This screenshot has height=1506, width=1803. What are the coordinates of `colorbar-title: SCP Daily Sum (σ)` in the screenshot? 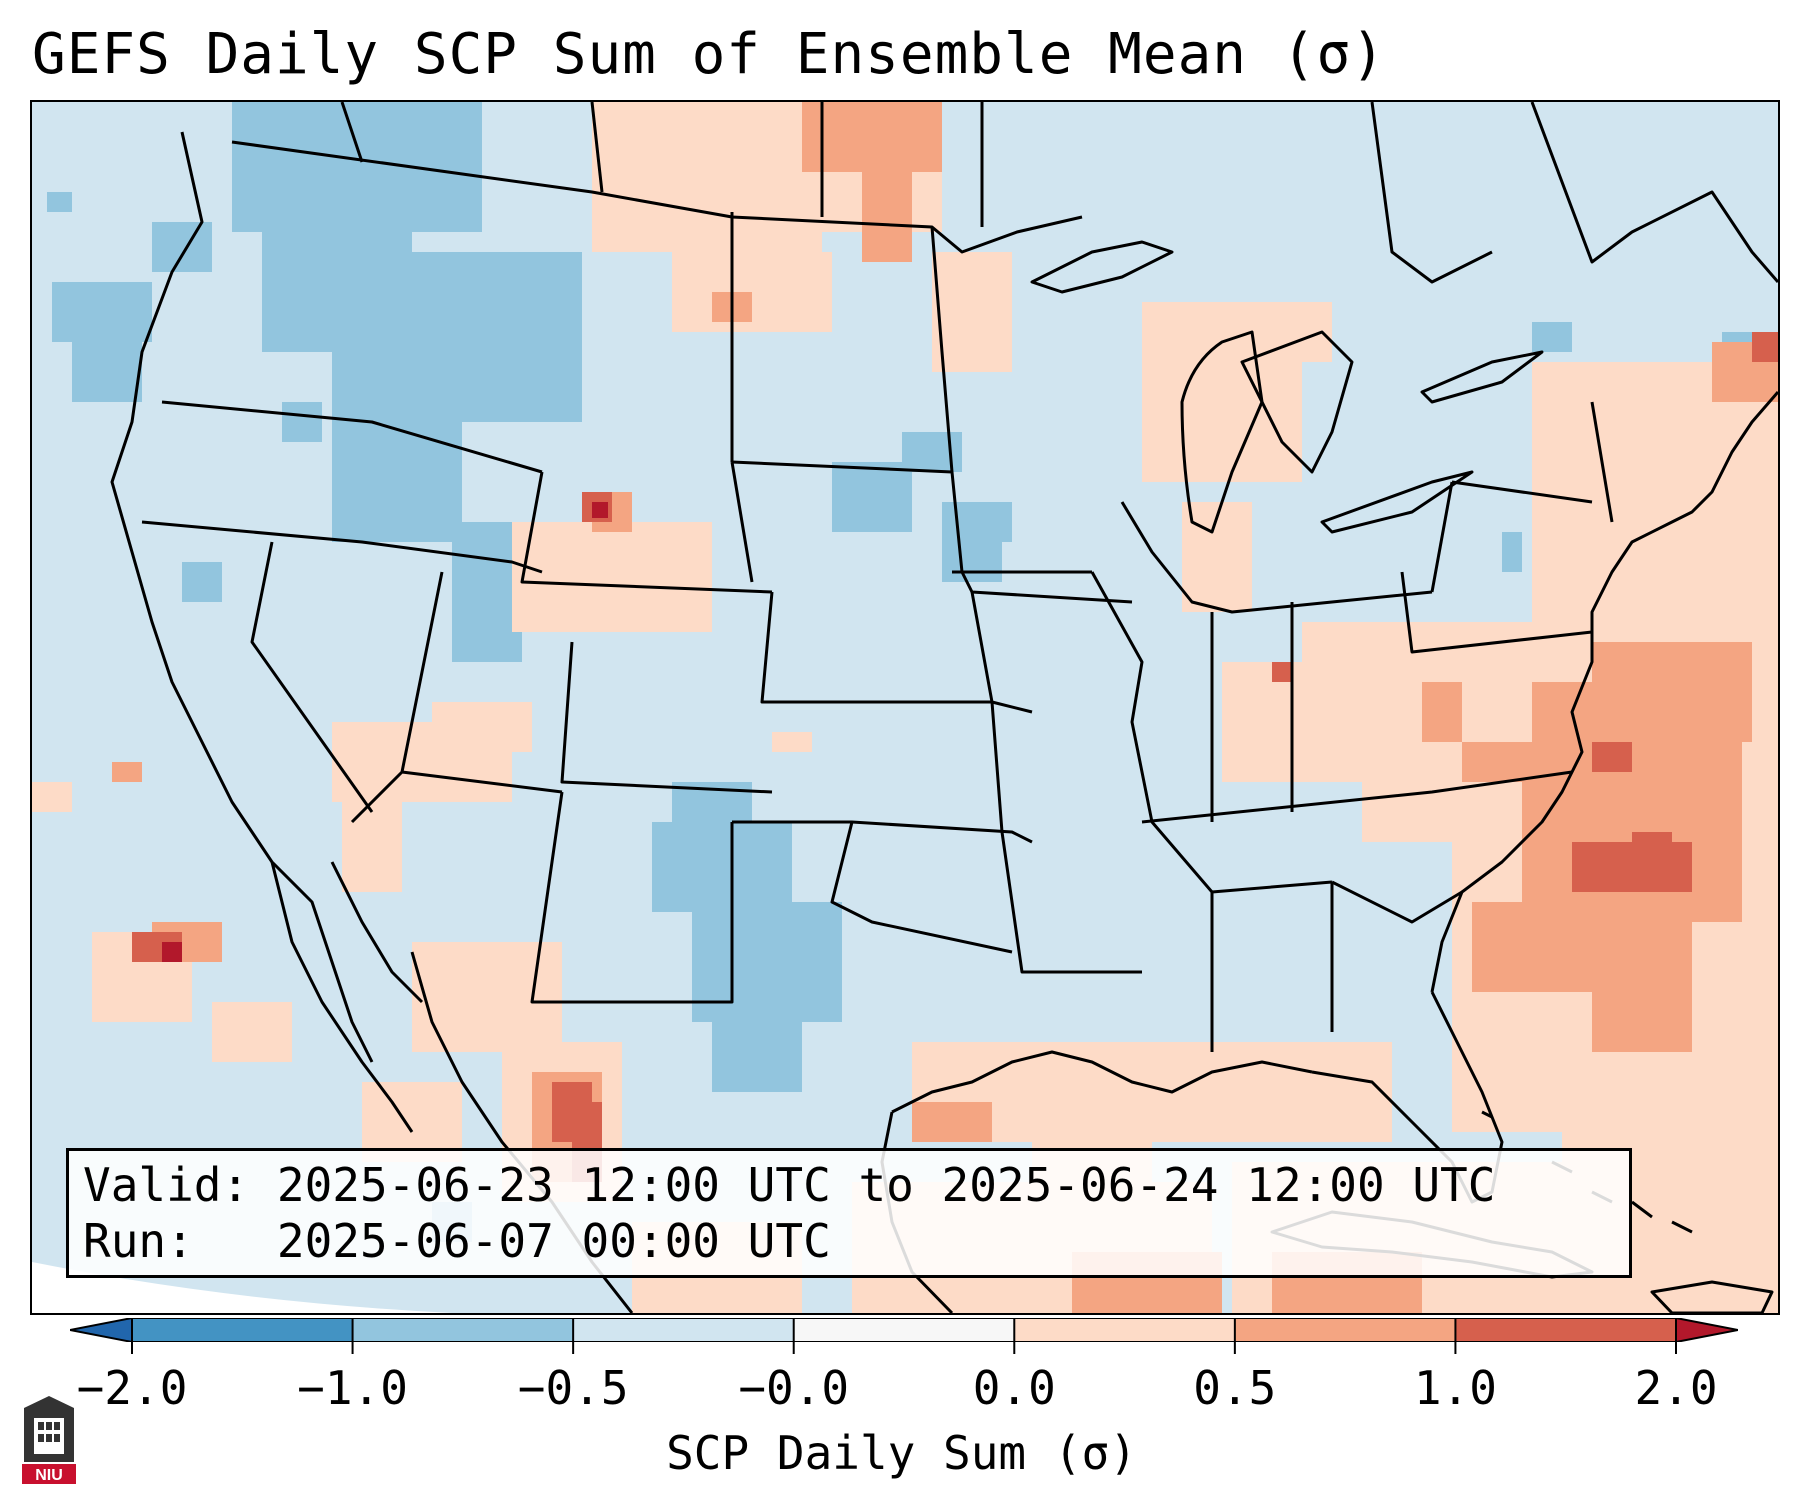 It's located at (901, 1453).